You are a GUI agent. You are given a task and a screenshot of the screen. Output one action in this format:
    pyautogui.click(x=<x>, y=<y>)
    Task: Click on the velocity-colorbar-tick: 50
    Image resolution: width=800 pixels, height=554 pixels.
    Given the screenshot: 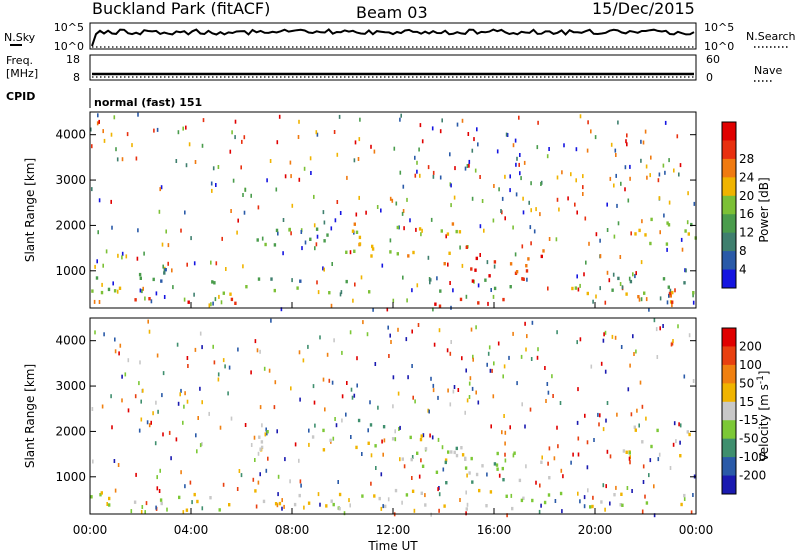 What is the action you would take?
    pyautogui.click(x=746, y=383)
    